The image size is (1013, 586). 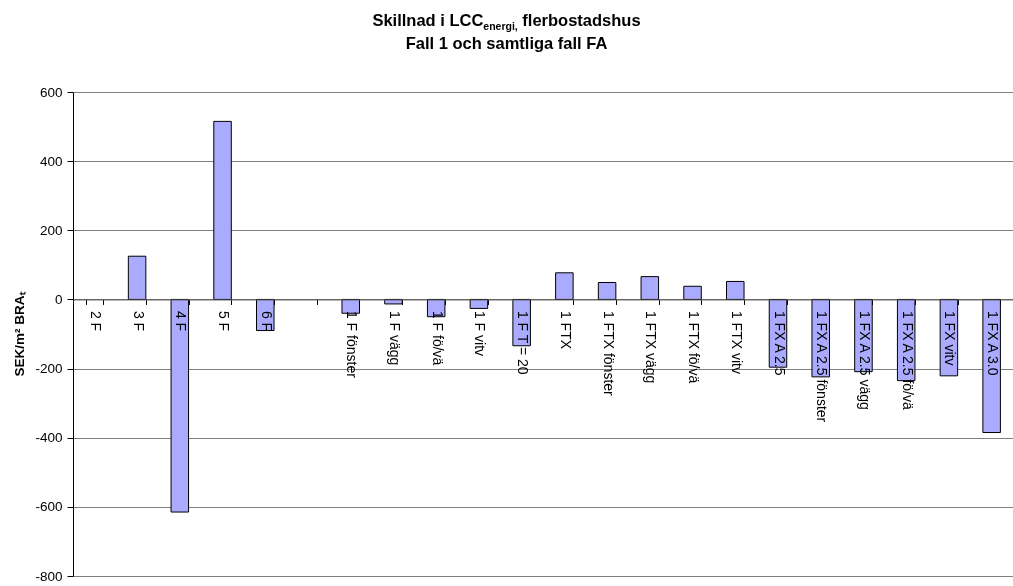 I want to click on y-tick-label: -600, so click(x=49, y=507).